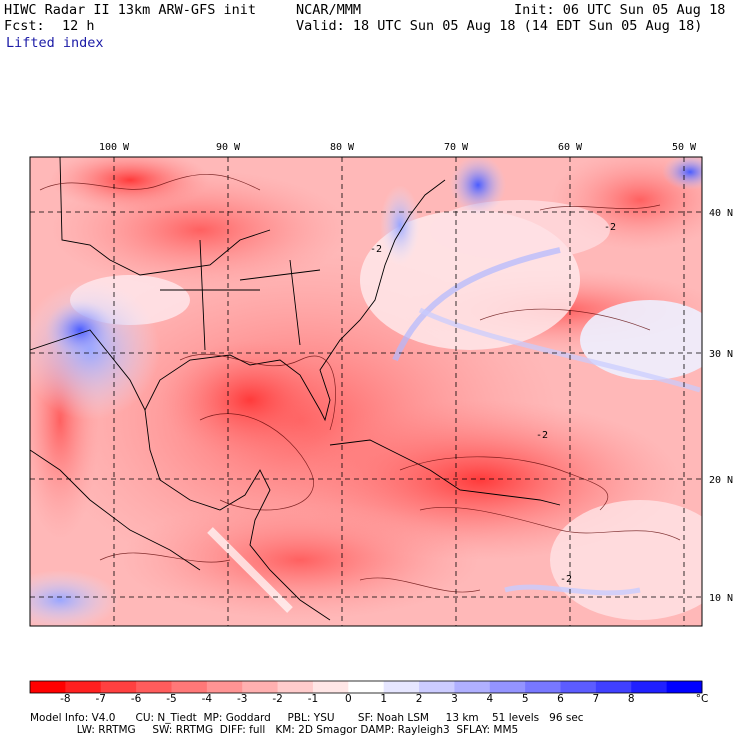 The image size is (740, 740). I want to click on colorbar-tick-label: -7, so click(100, 699).